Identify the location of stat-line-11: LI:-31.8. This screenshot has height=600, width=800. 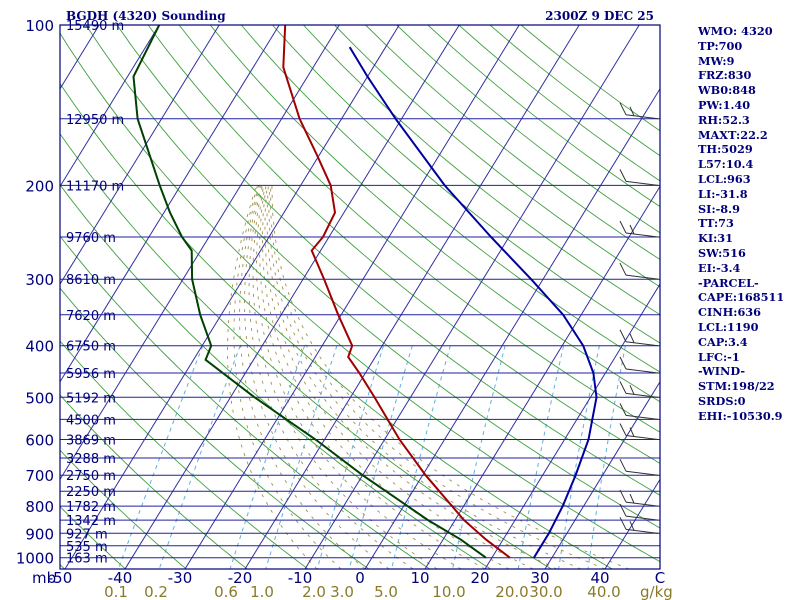
(723, 193).